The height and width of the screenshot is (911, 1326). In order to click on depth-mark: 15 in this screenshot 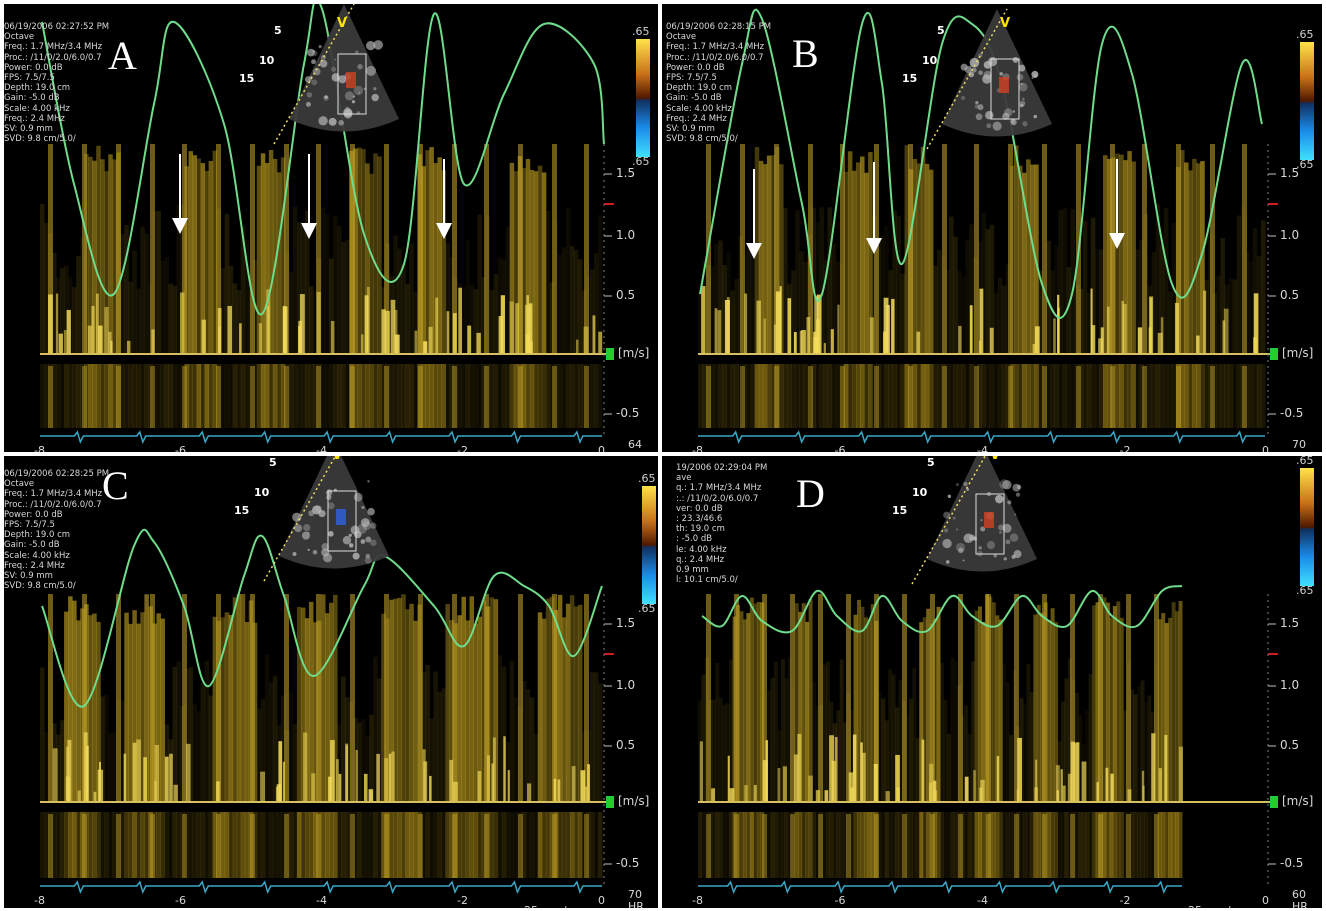, I will do `click(900, 510)`.